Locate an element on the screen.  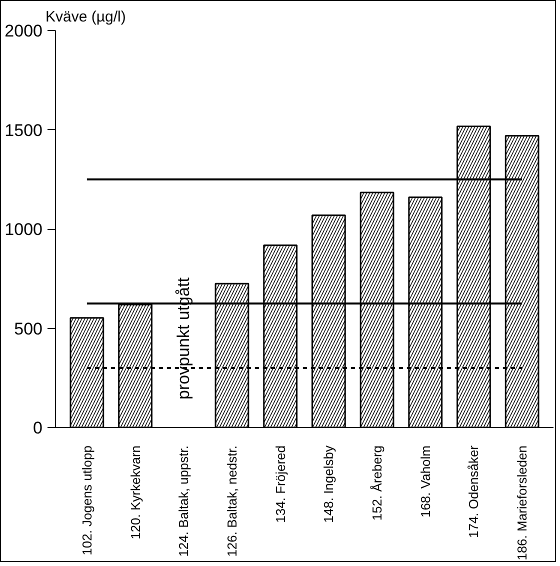
x-tick-label: 120. Kyrkekvarn is located at coordinates (135, 492).